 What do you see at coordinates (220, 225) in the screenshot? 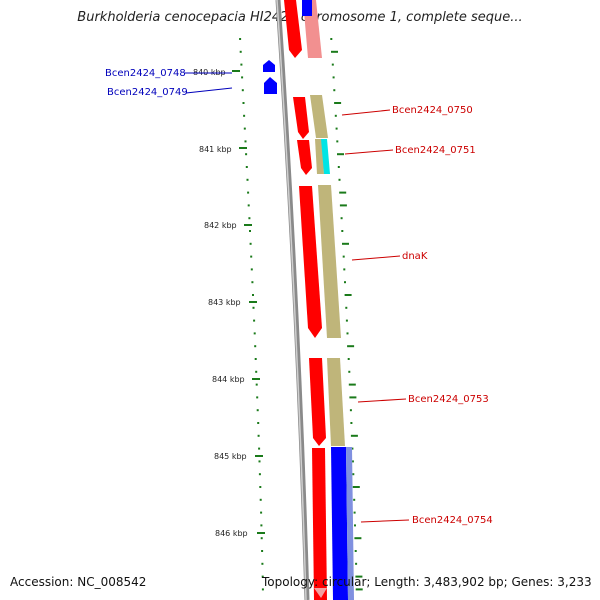
I see `tick-label: 842 kbp` at bounding box center [220, 225].